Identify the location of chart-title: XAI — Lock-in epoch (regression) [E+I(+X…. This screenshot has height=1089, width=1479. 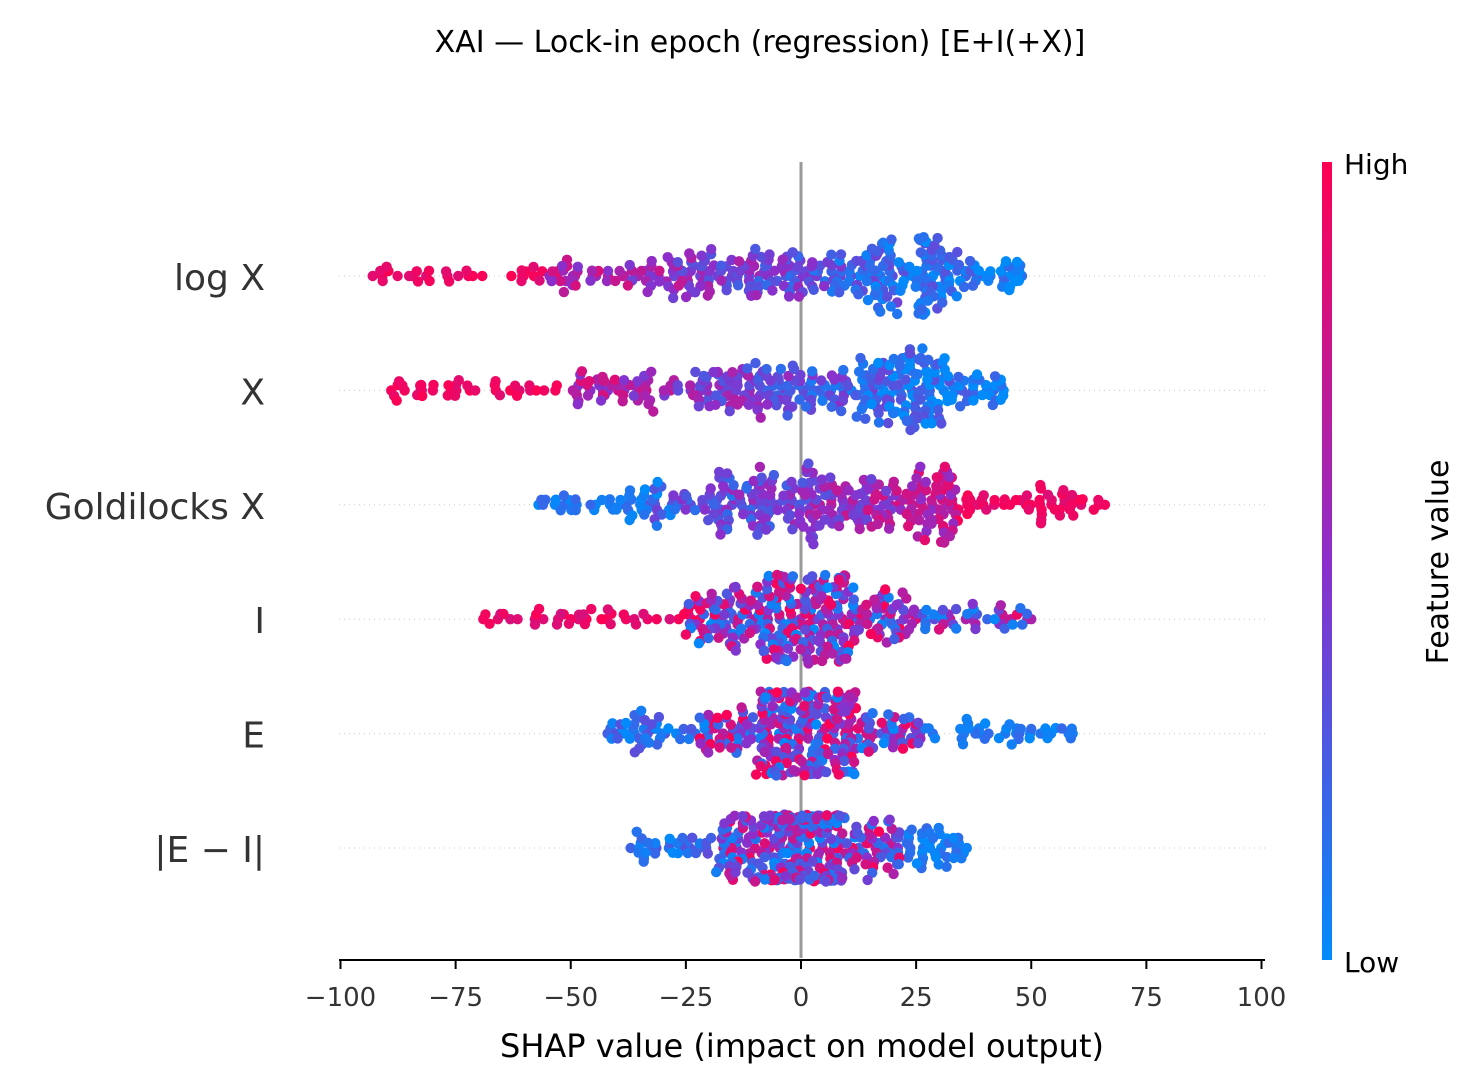
(760, 42).